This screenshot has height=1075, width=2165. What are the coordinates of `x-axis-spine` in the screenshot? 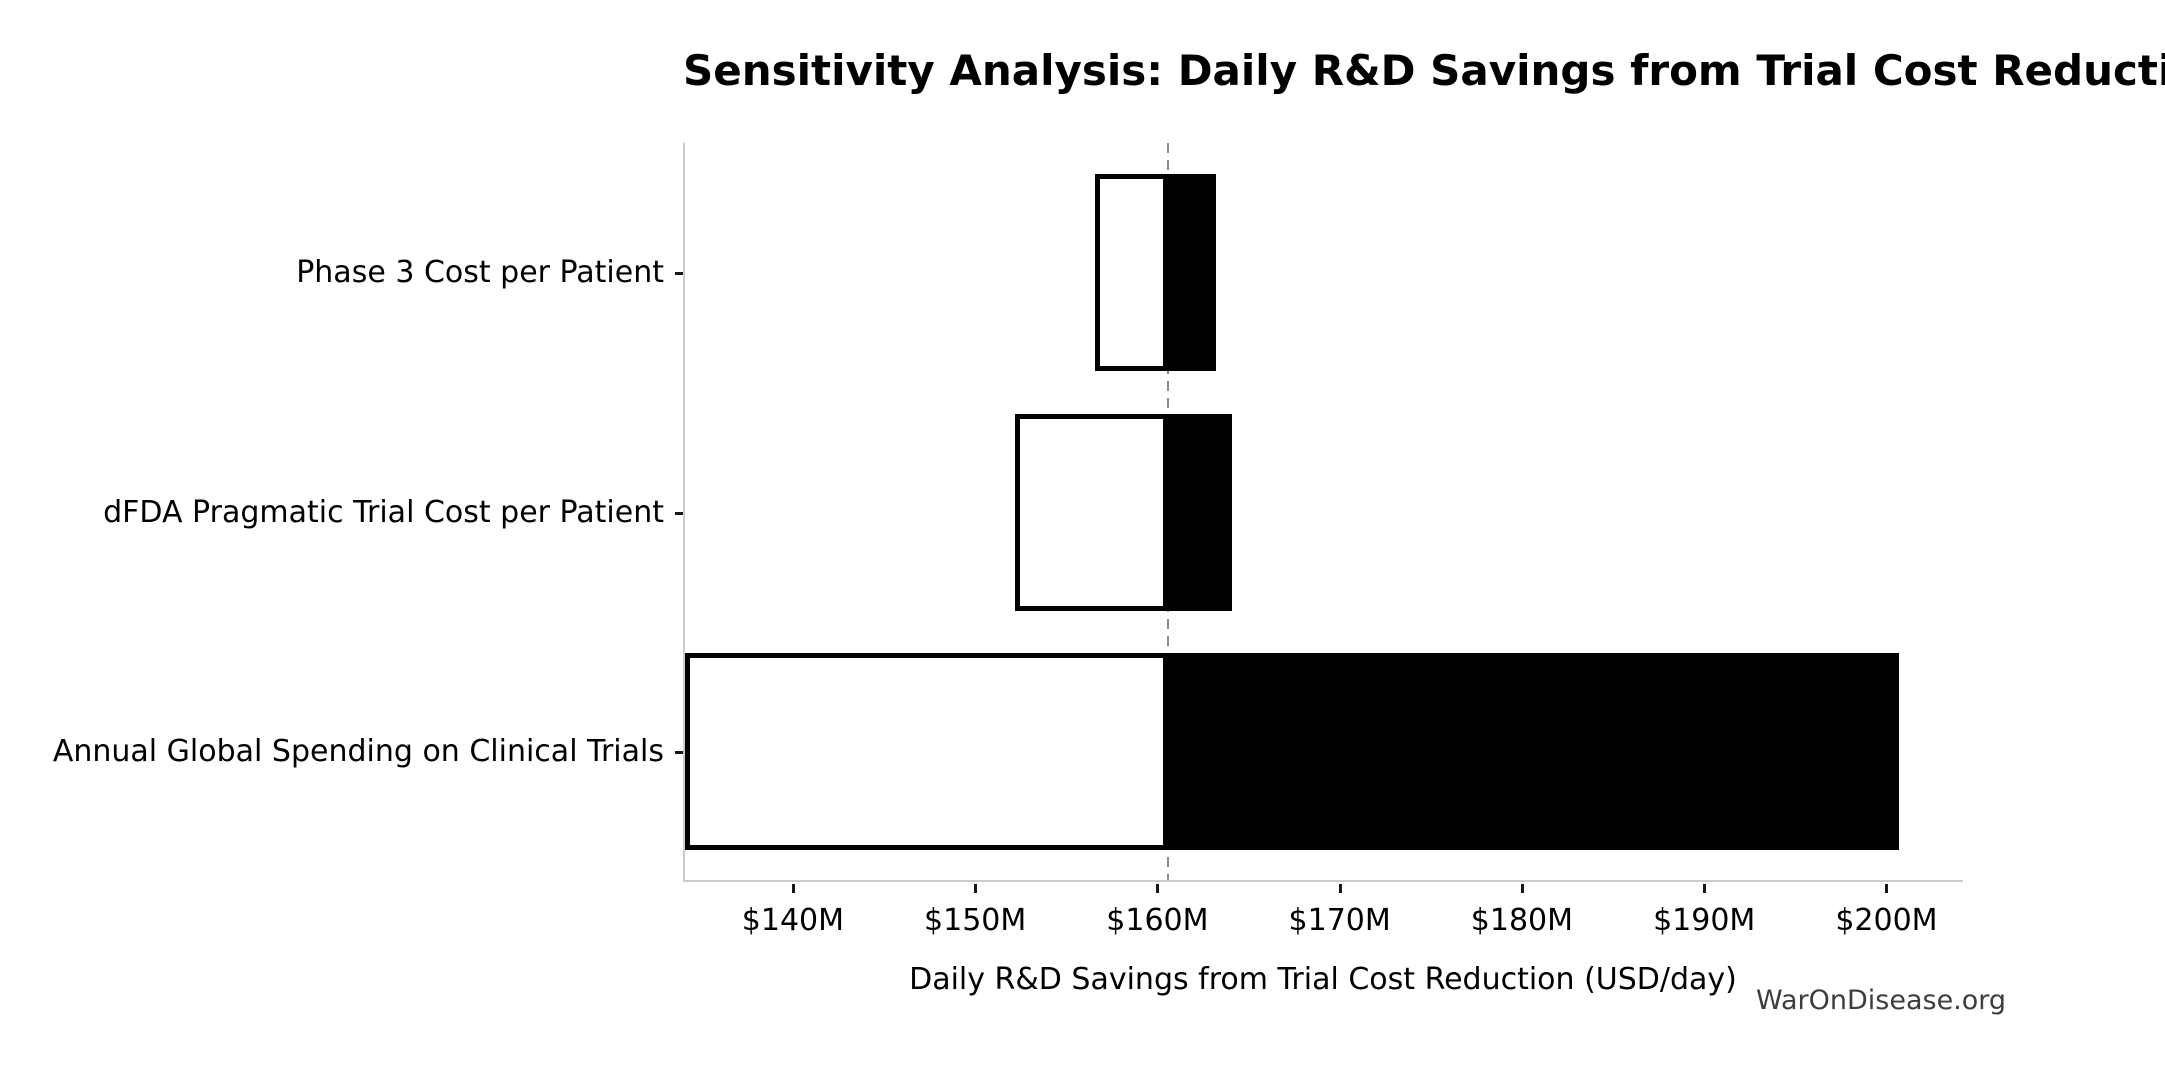 It's located at (1323, 881).